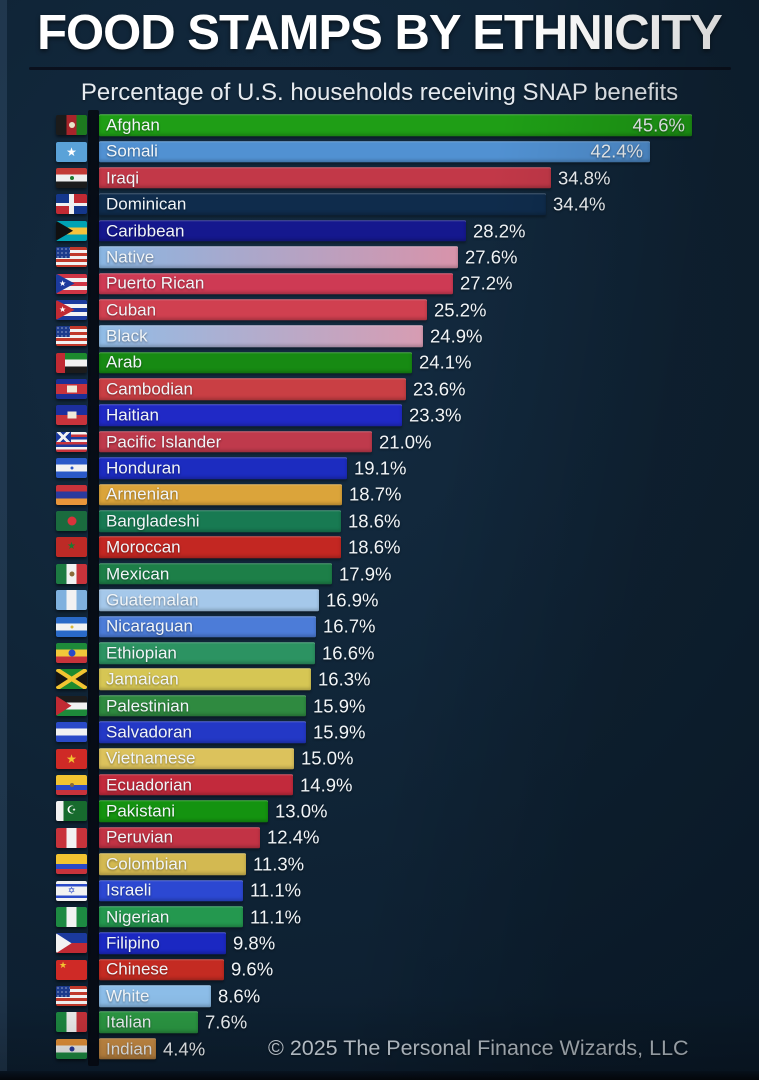 Image resolution: width=759 pixels, height=1080 pixels. I want to click on category-label: Iraqi, so click(123, 177).